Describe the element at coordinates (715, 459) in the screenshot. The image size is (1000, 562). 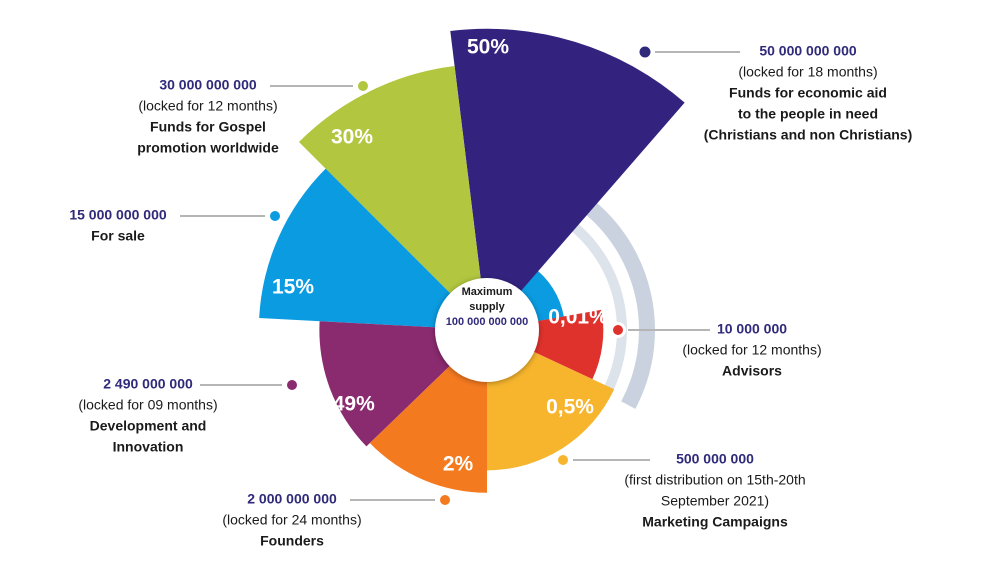
I see `amount: 500 000 000` at that location.